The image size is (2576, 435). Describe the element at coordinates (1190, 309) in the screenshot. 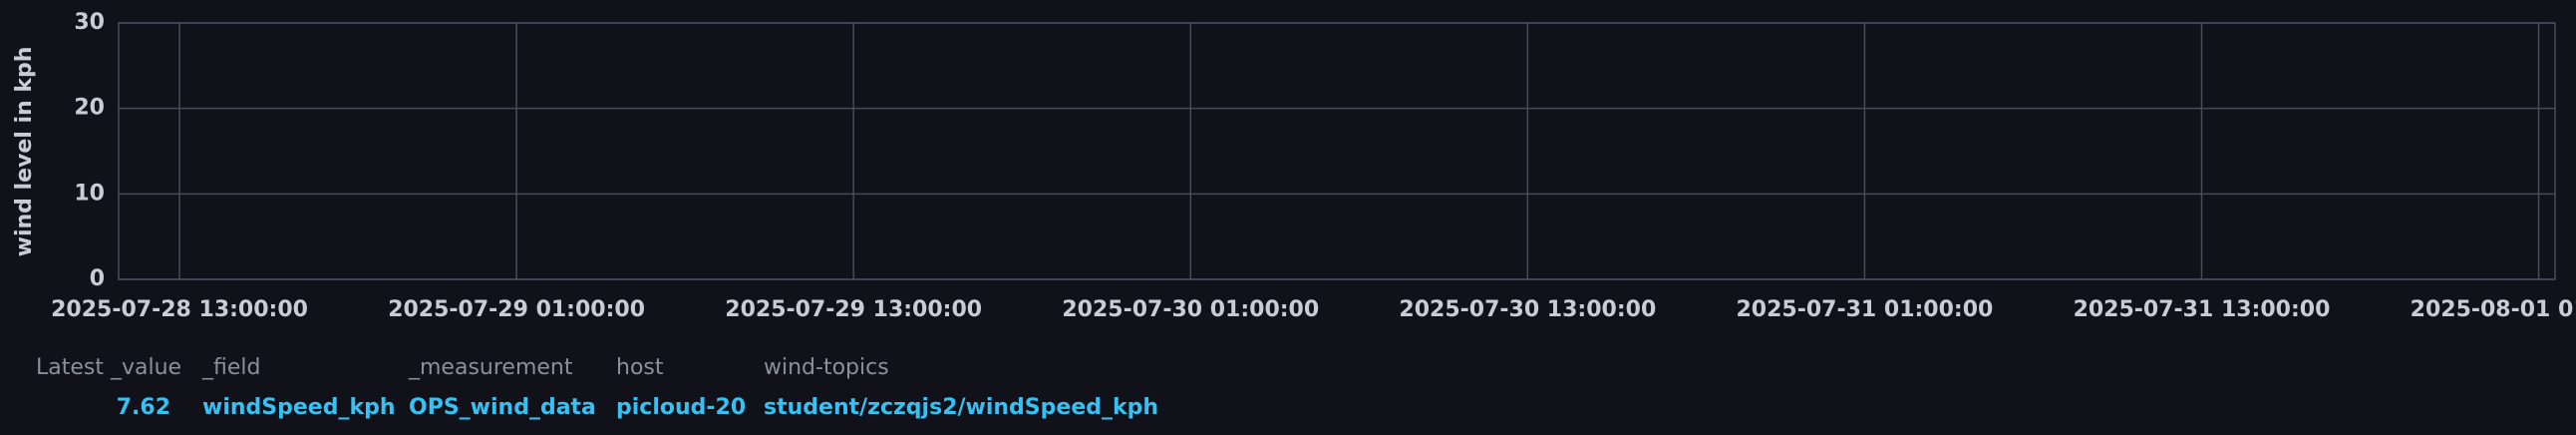

I see `x-tick-label: 2025-07-30 01:00:00` at that location.